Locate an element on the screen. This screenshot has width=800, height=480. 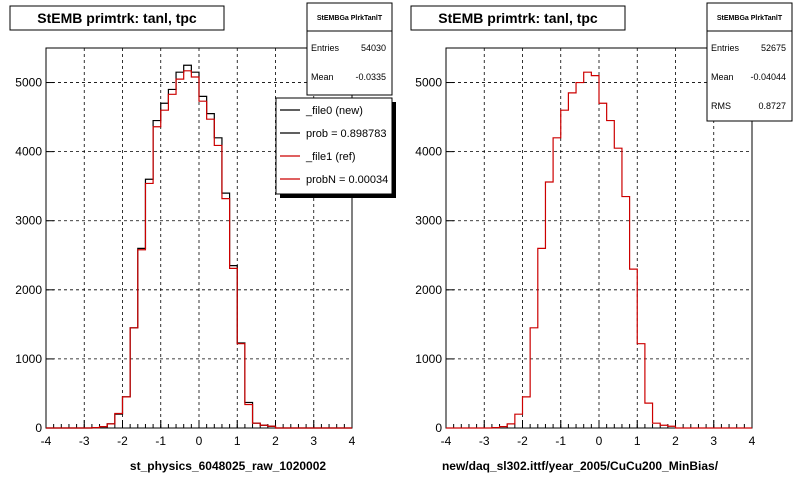
legend-entry-label: _file0 (new) is located at coordinates (334, 111).